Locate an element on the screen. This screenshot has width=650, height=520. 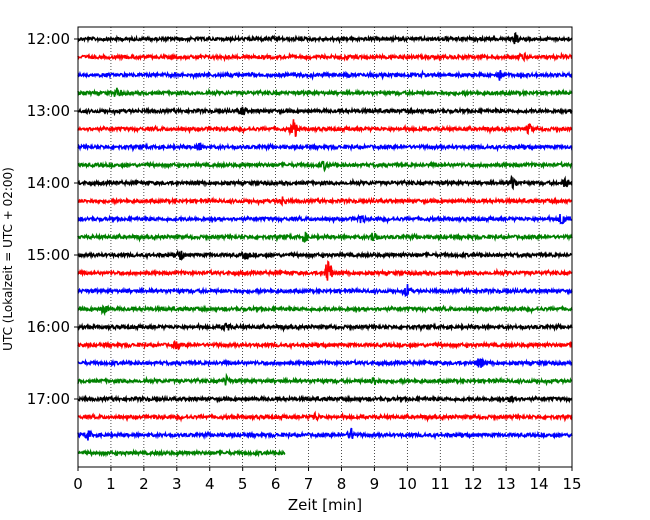
x-tick-label: 7 is located at coordinates (309, 484).